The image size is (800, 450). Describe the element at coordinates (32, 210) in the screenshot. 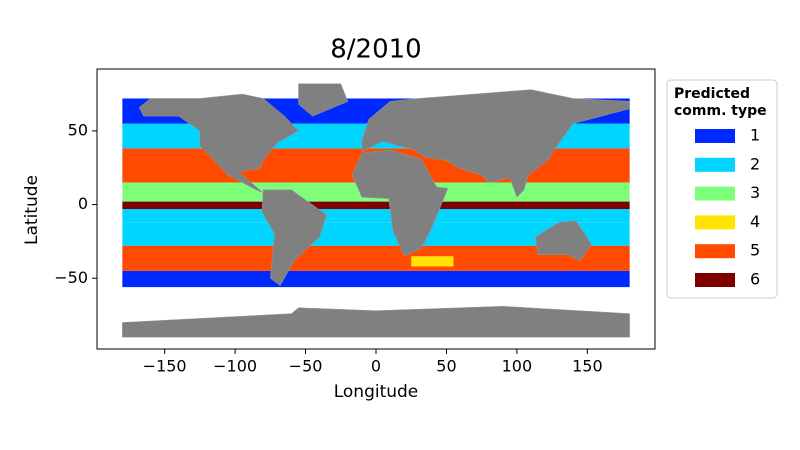

I see `y-axis-label: Latitude` at that location.